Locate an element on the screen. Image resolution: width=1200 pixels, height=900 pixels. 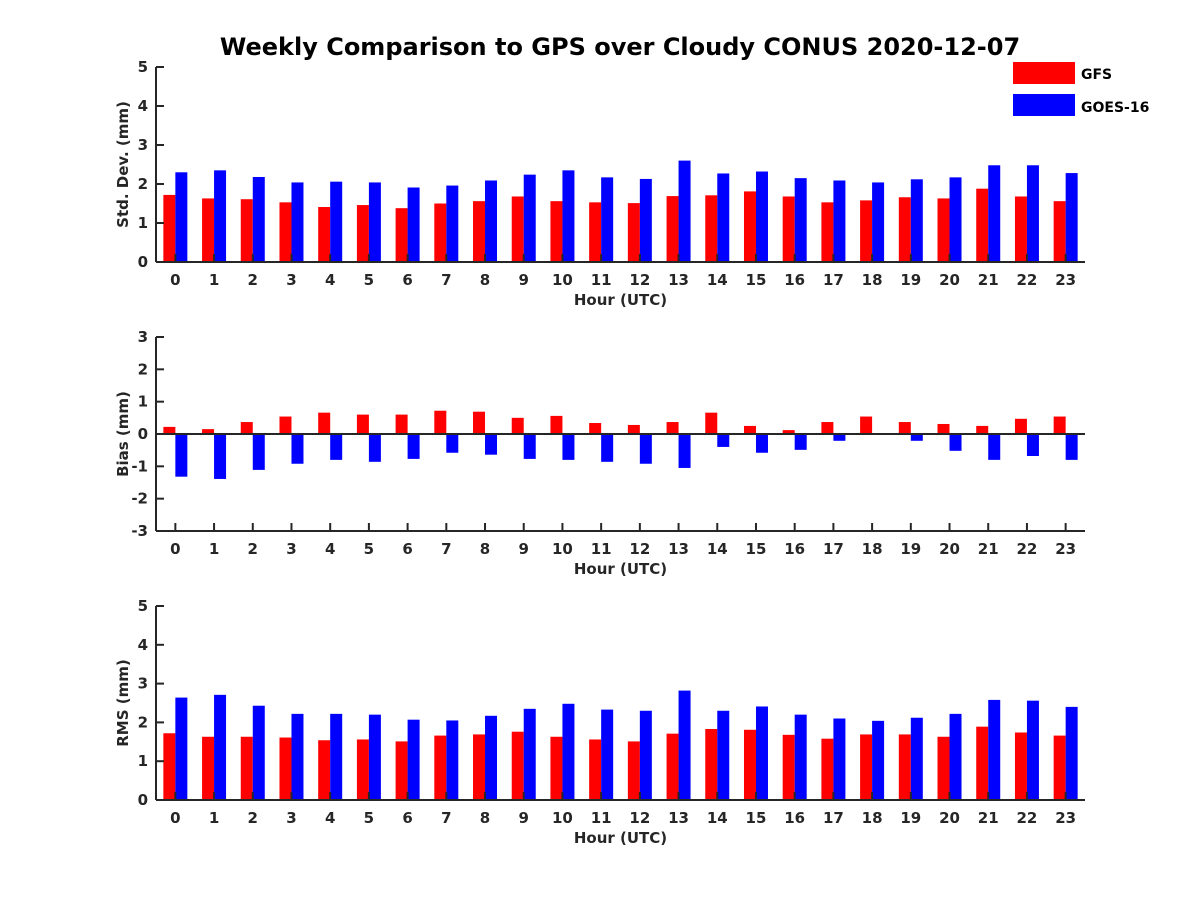
rms-y-tick-label: 4 is located at coordinates (143, 645).